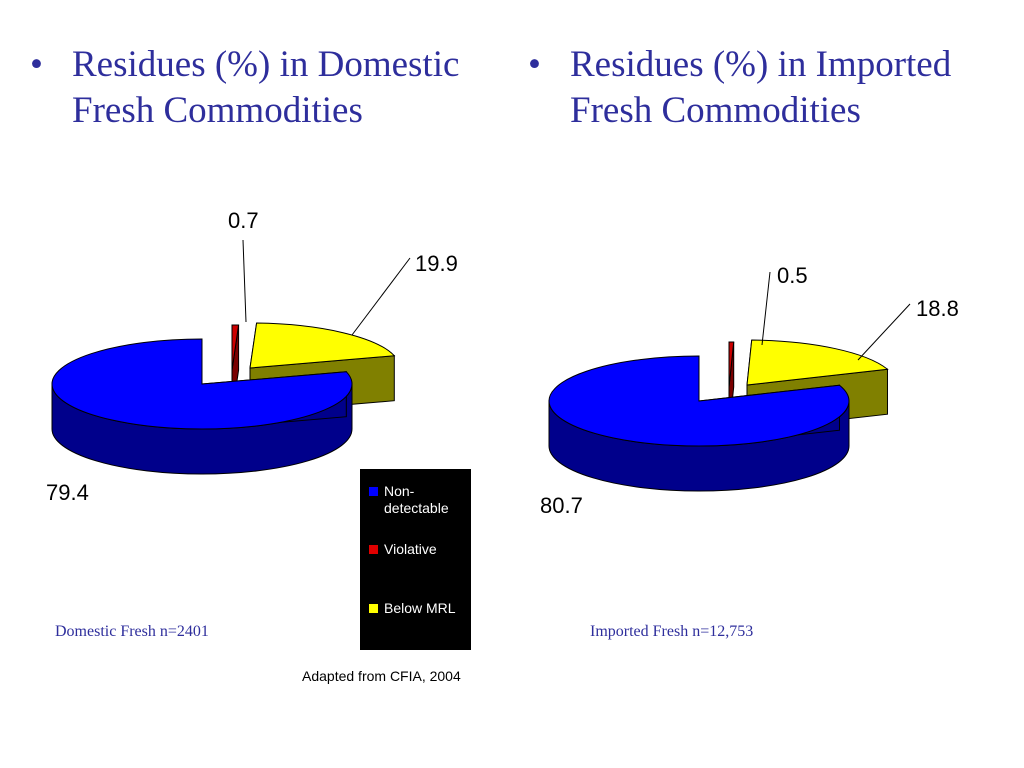 This screenshot has width=1024, height=768. I want to click on data-label-non-detectable: 79.4, so click(67, 492).